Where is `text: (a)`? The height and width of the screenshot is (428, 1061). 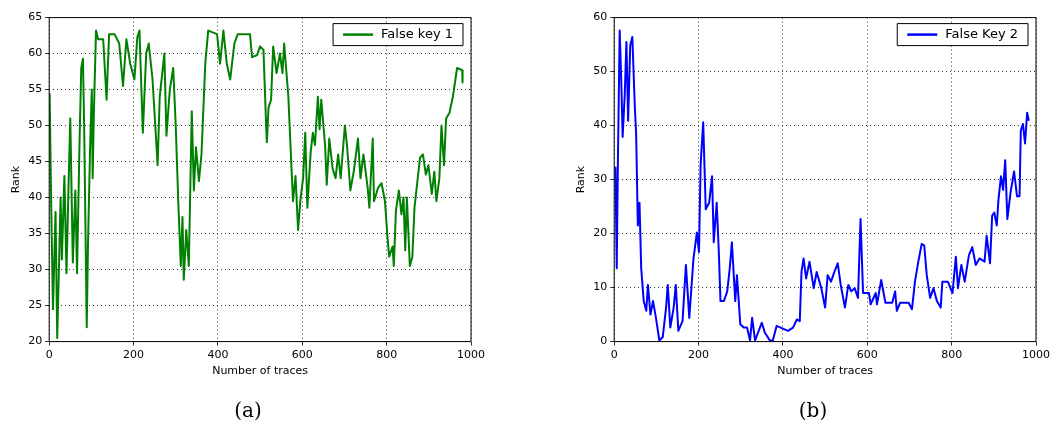 text: (a) is located at coordinates (248, 410).